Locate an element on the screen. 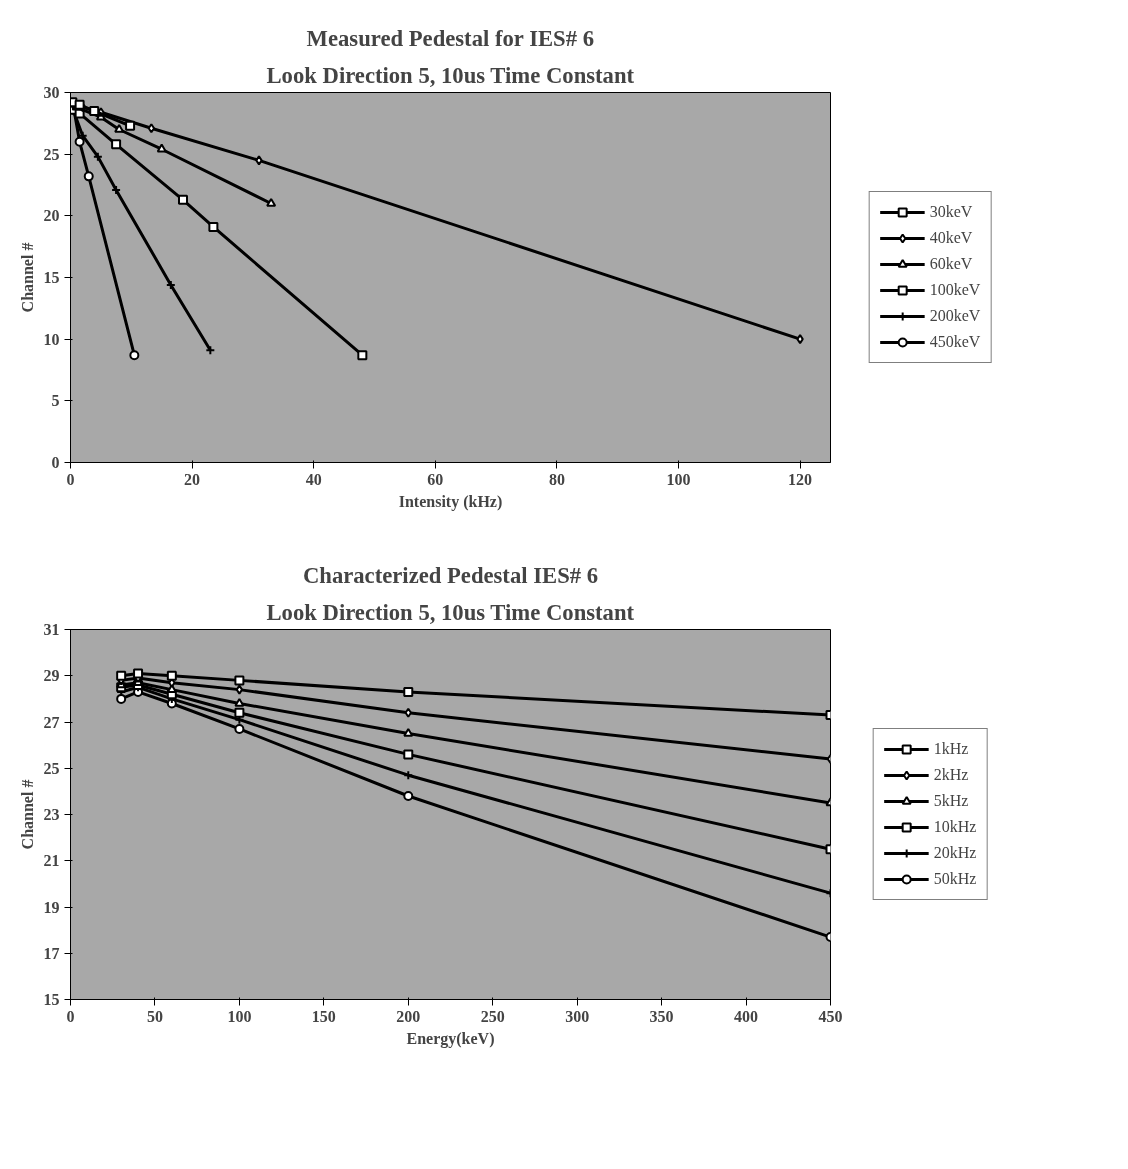 Image resolution: width=1128 pixels, height=1169 pixels. y-tick-label: 19 is located at coordinates (51, 907).